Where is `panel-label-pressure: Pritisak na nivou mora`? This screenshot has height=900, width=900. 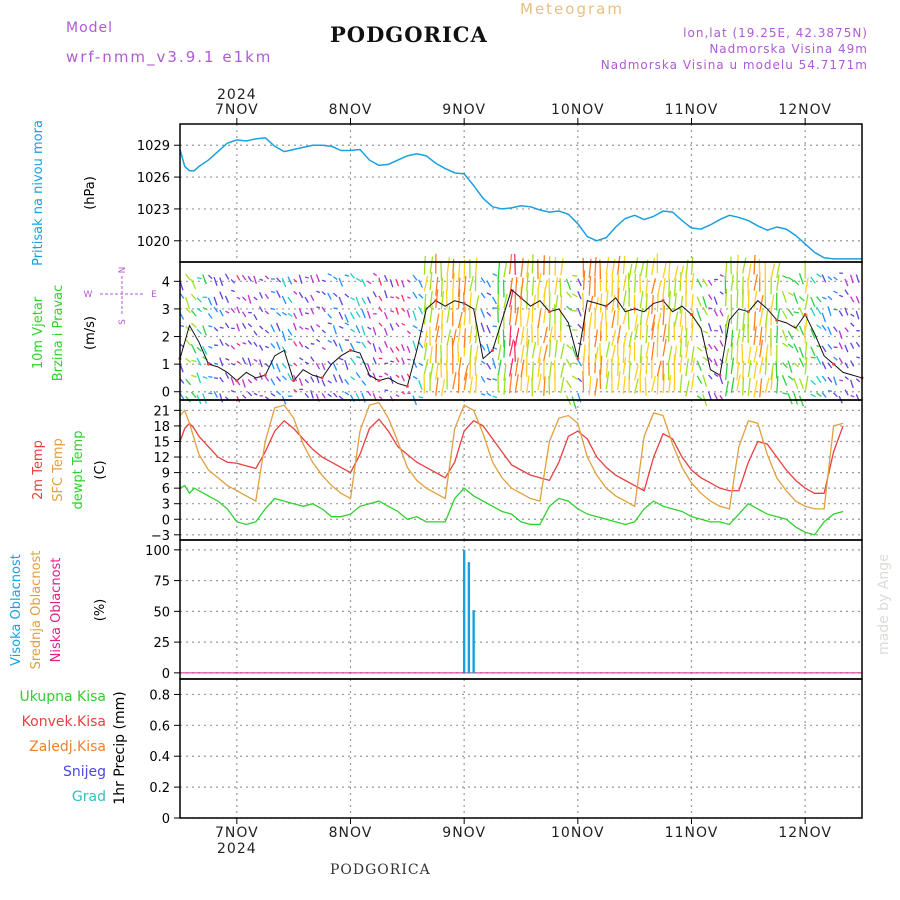 panel-label-pressure: Pritisak na nivou mora is located at coordinates (38, 193).